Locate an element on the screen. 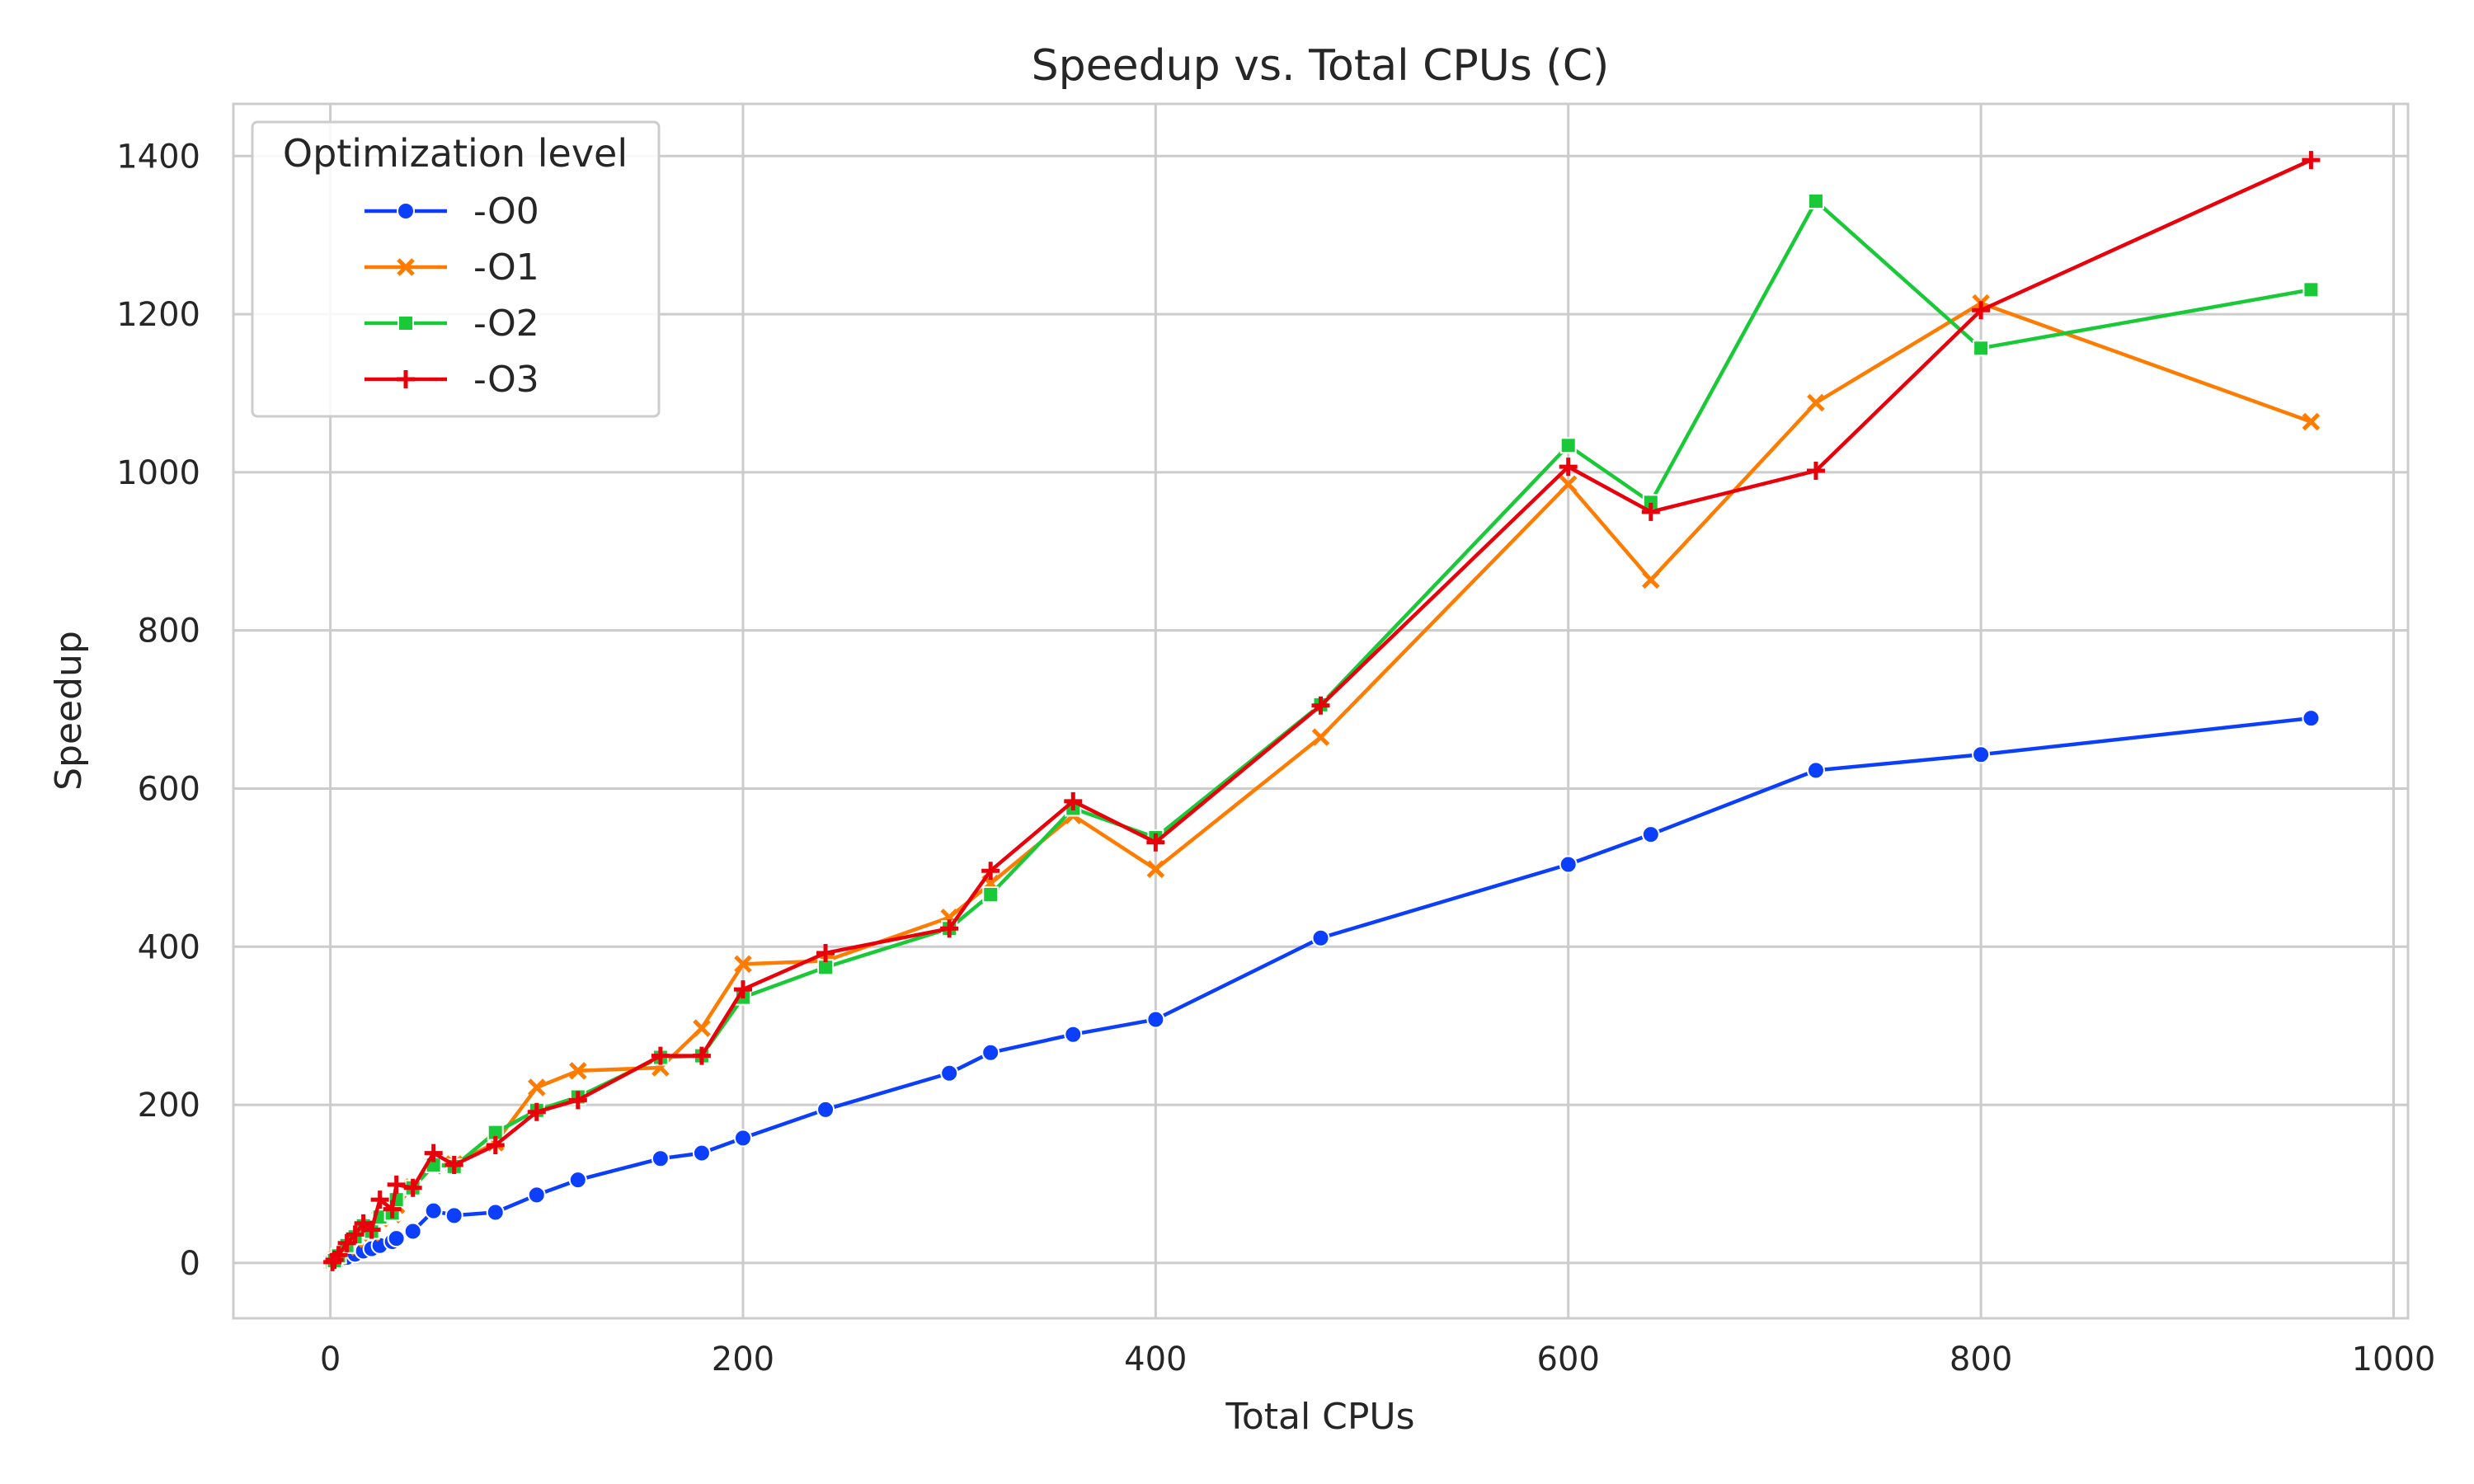  legend-entry-o0: -O0 is located at coordinates (452, 211).